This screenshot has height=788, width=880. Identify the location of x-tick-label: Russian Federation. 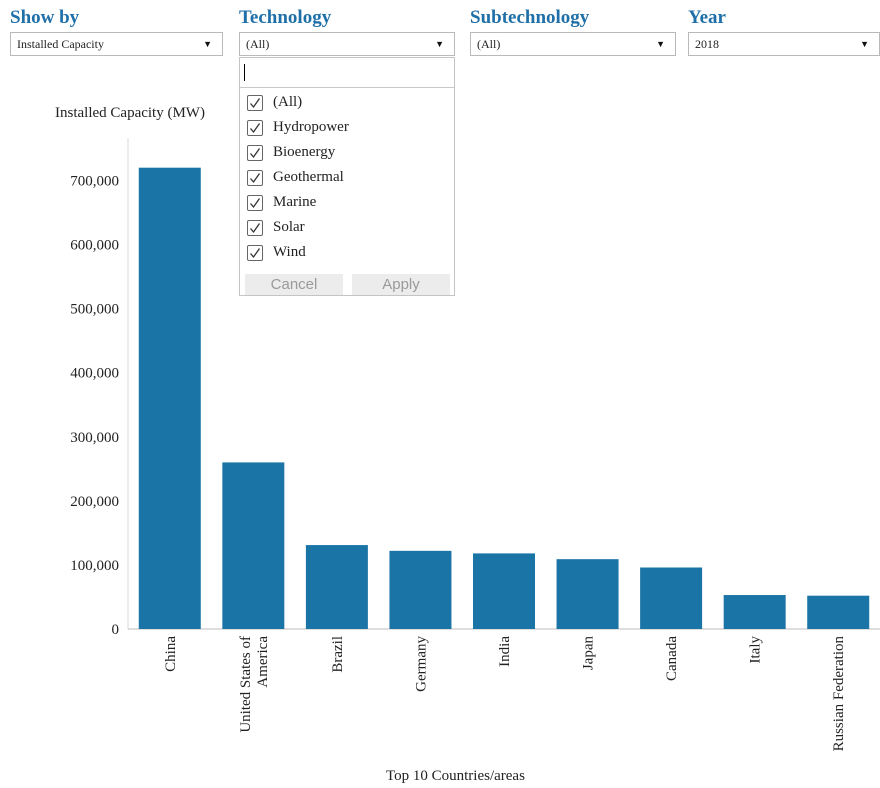
(839, 694).